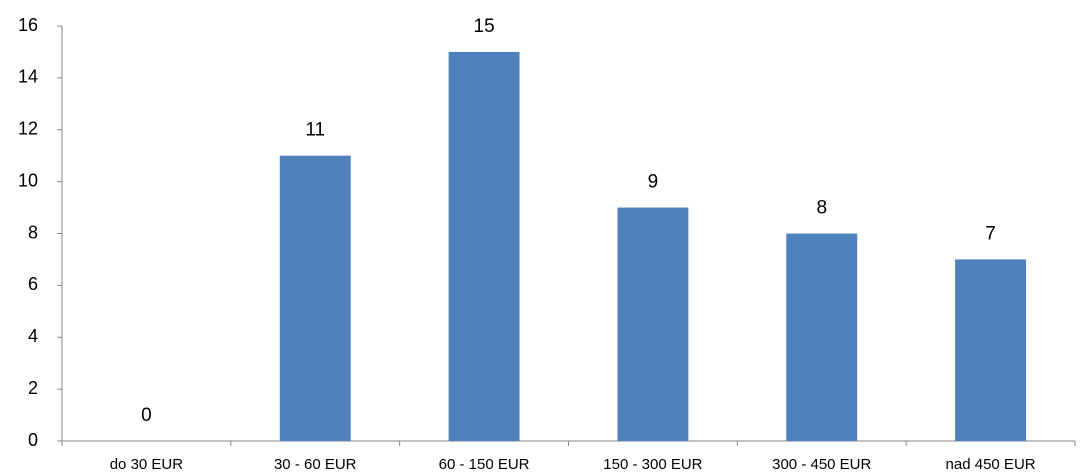 The width and height of the screenshot is (1082, 475). Describe the element at coordinates (315, 130) in the screenshot. I see `data-label: 11` at that location.